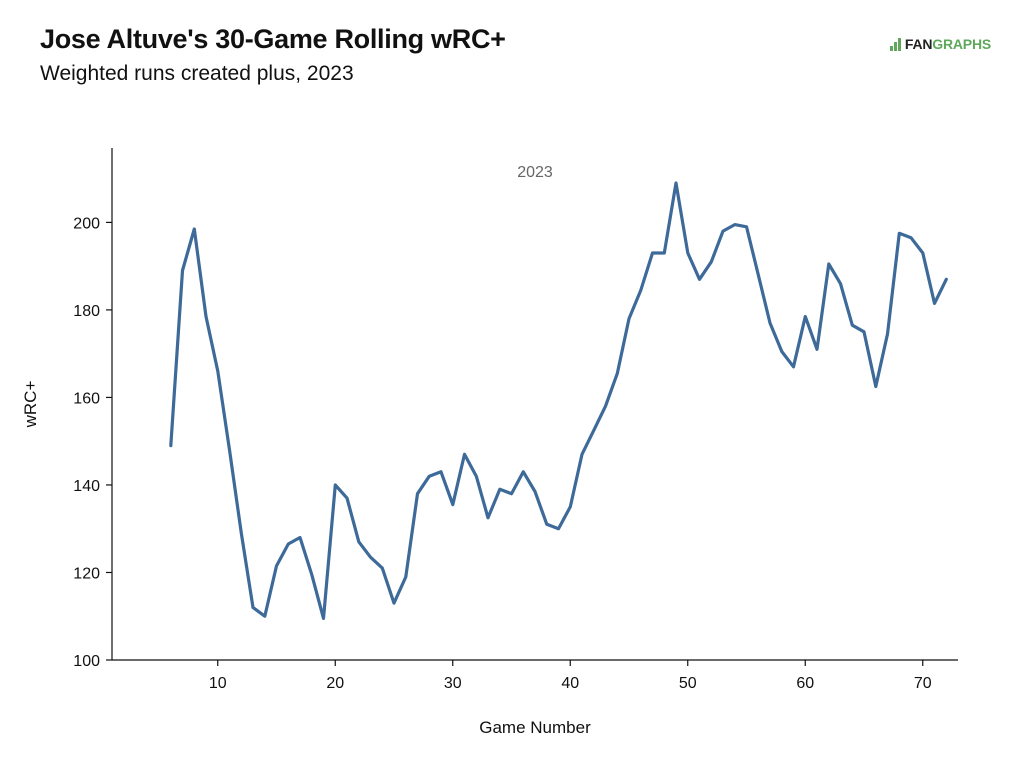 The image size is (1023, 773). Describe the element at coordinates (86, 486) in the screenshot. I see `y-tick-label-140: 140` at that location.